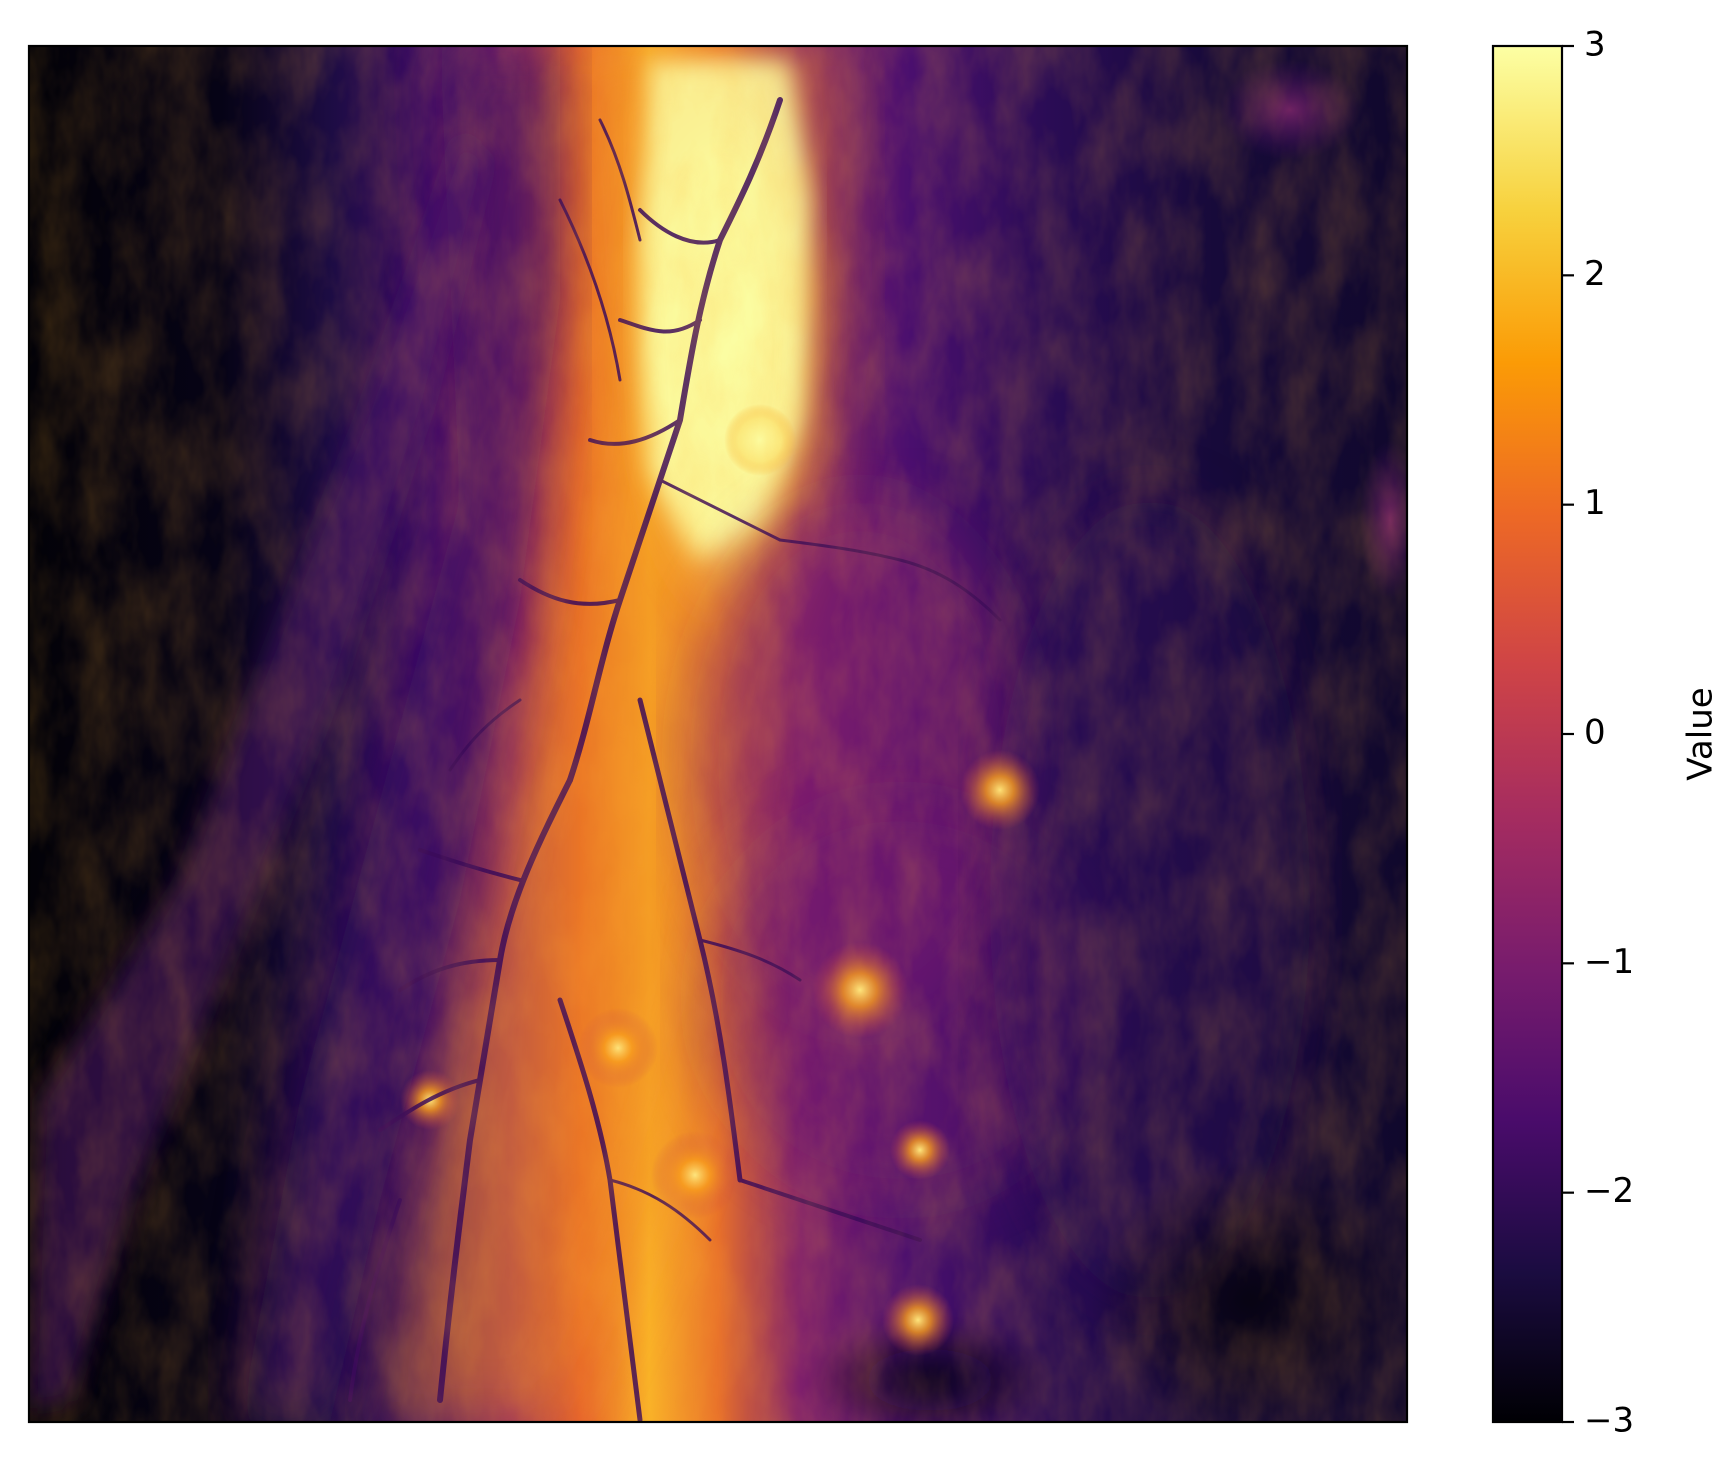 This screenshot has height=1469, width=1731. I want to click on colorbar-tick-label: −2, so click(1609, 1191).